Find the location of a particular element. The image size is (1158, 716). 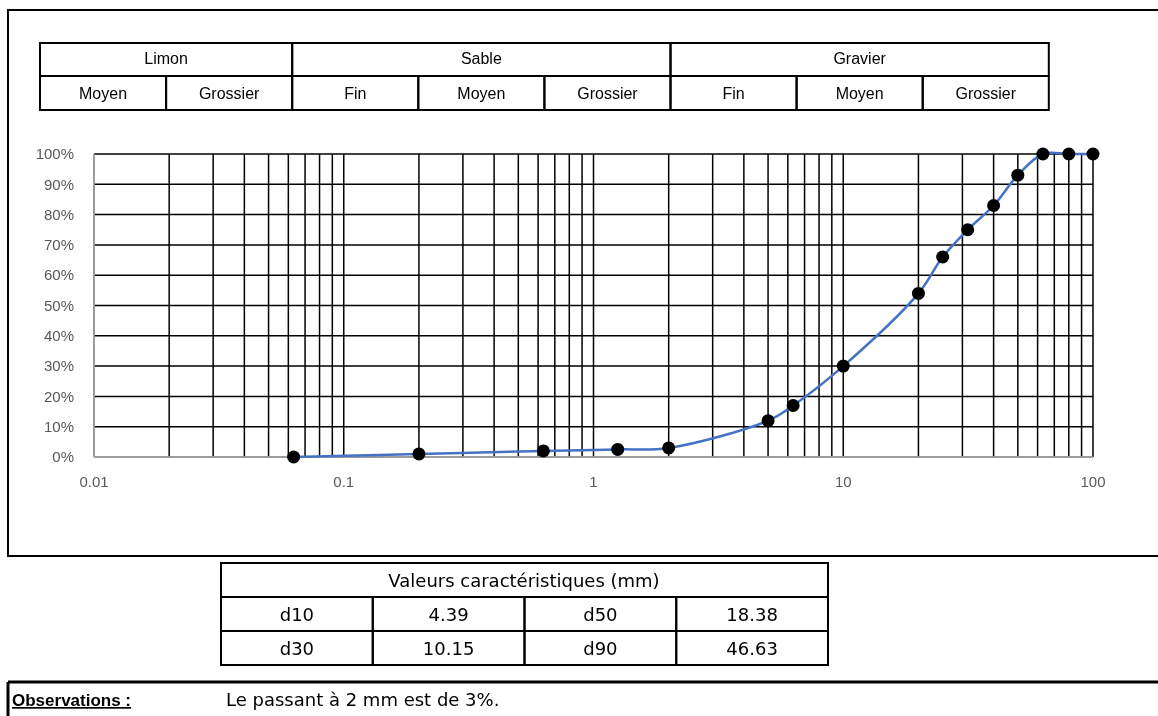

text: Observations : is located at coordinates (72, 700).